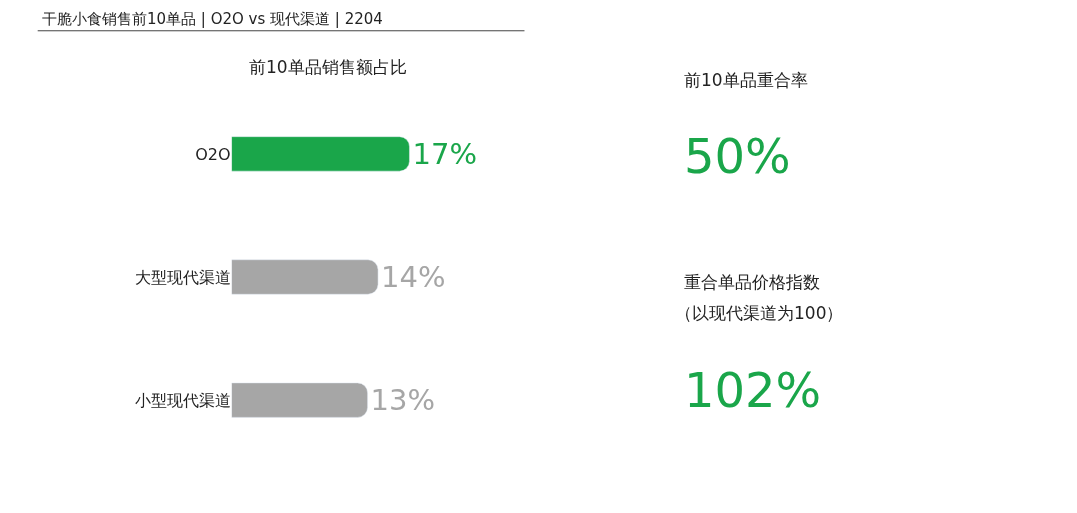 This screenshot has height=513, width=1077. Describe the element at coordinates (444, 153) in the screenshot. I see `data-label: 17%` at that location.